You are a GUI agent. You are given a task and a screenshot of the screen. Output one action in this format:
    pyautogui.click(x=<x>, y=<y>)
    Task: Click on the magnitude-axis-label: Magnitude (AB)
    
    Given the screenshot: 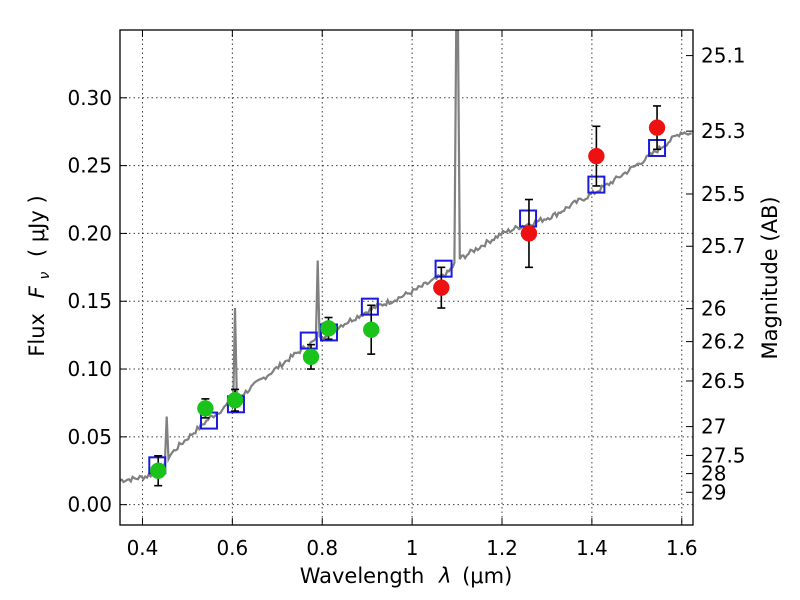 What is the action you would take?
    pyautogui.click(x=770, y=277)
    